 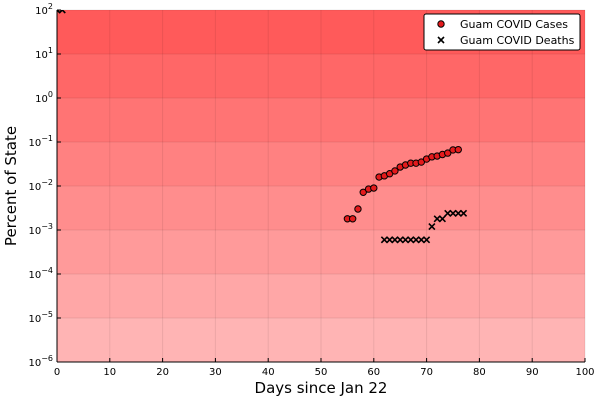 I want to click on legend-box, so click(x=502, y=32).